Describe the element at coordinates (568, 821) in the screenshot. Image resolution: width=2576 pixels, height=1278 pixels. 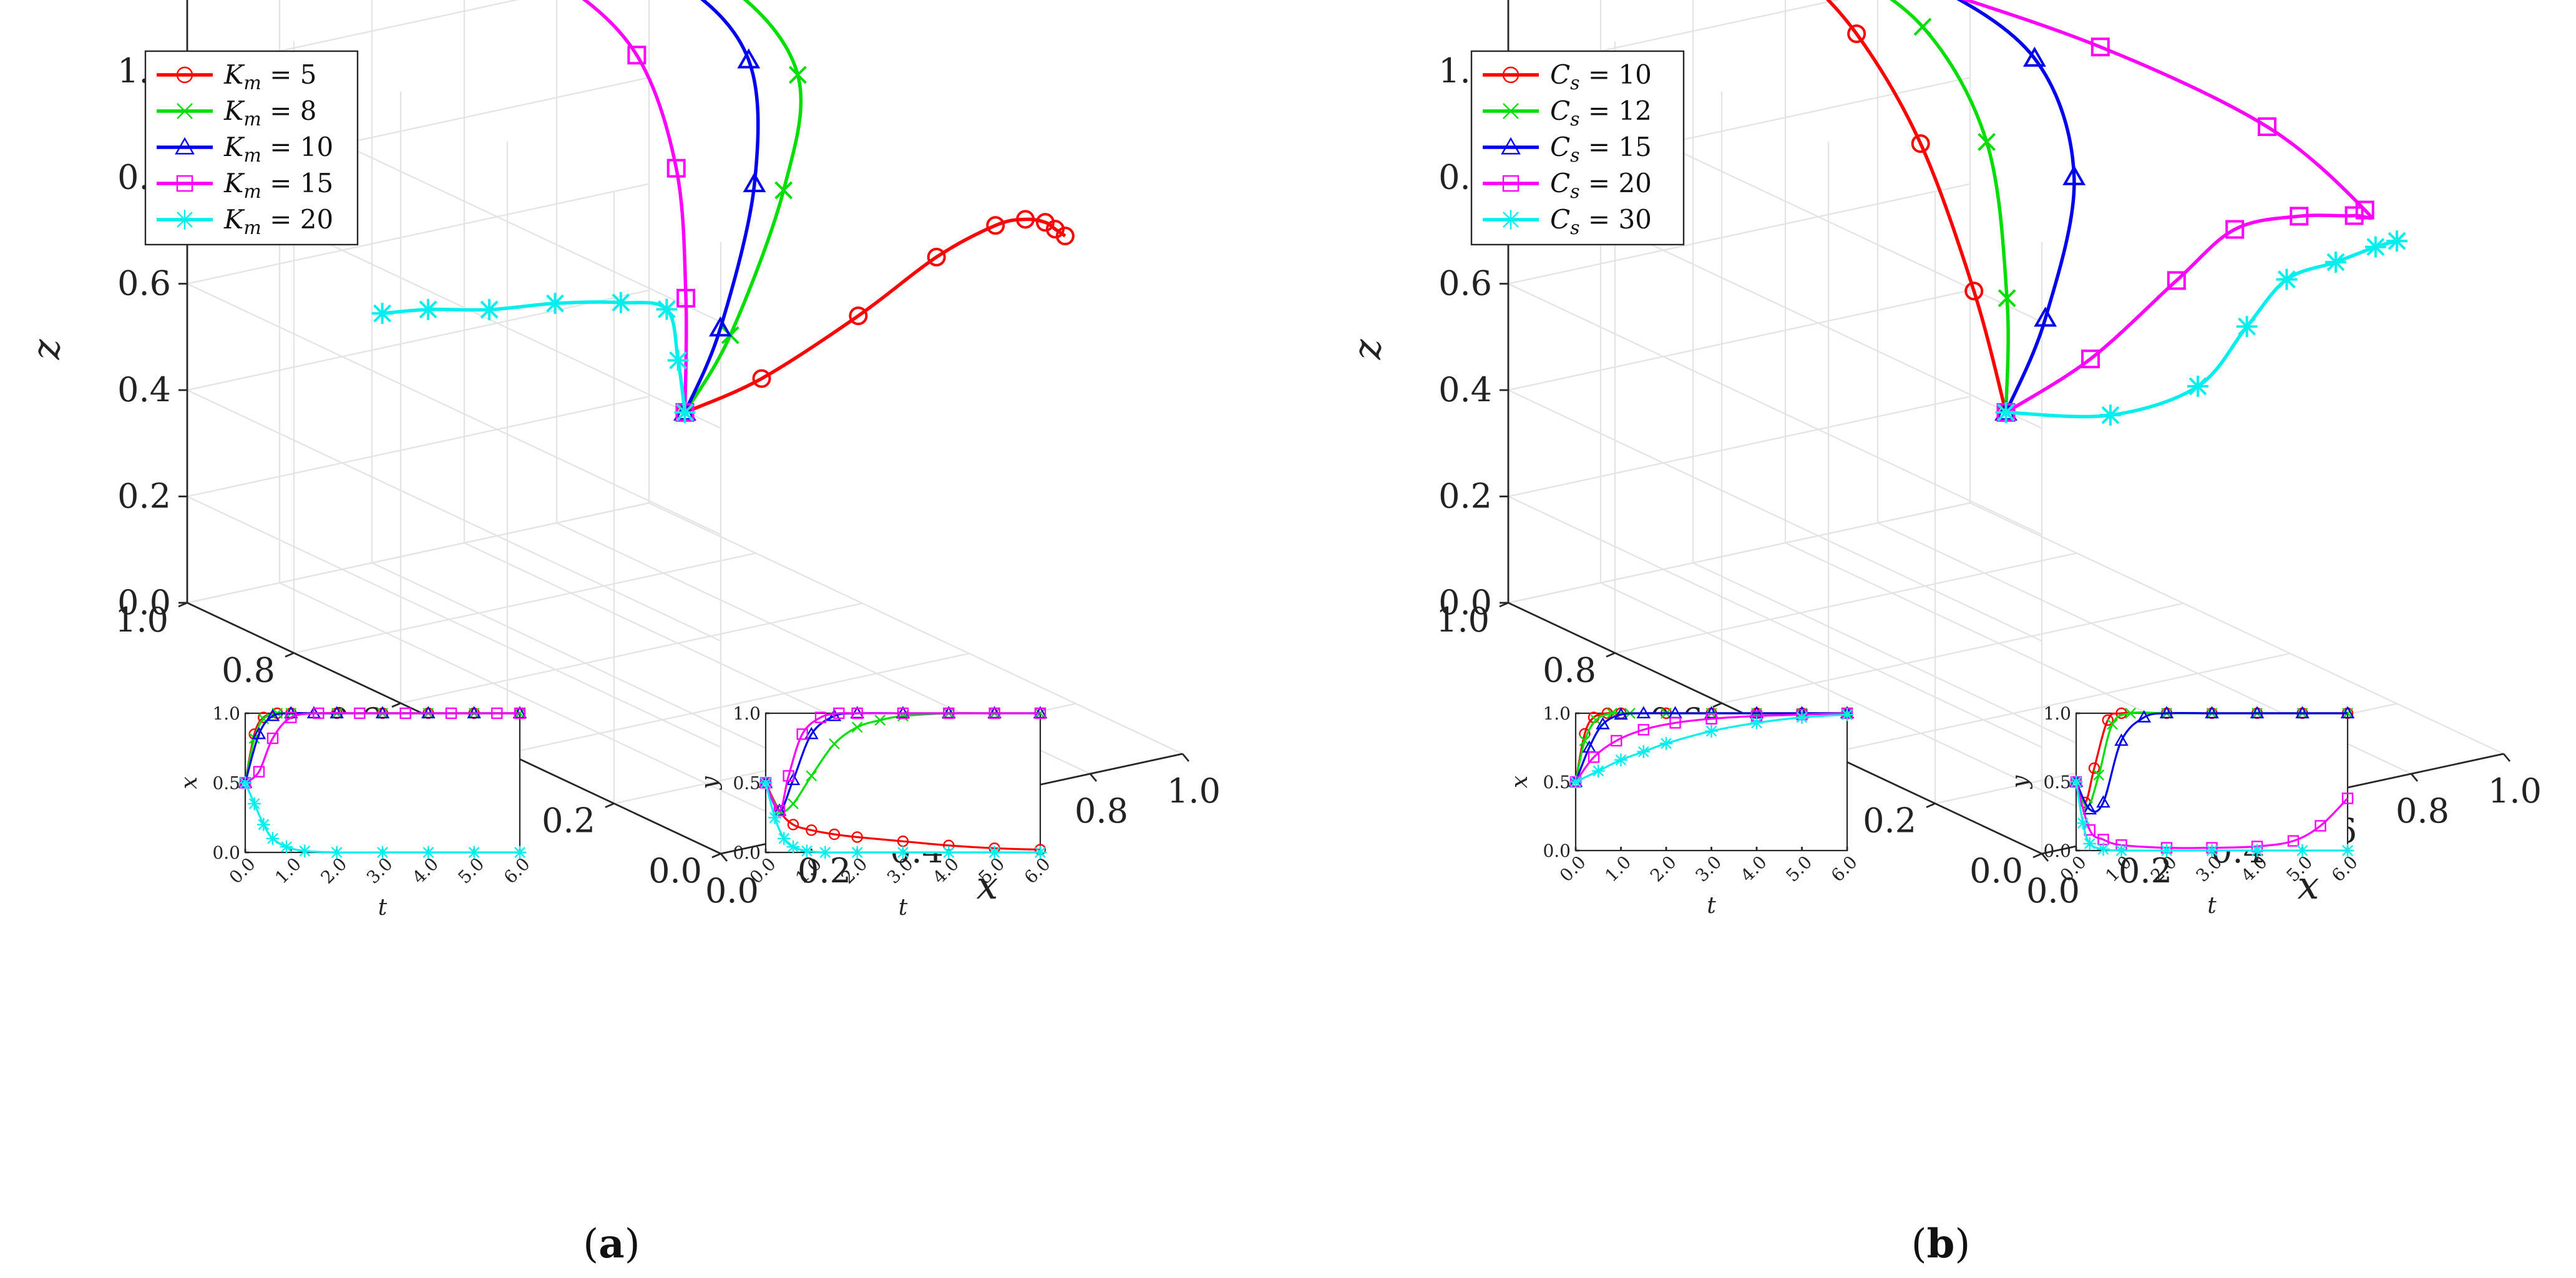
I see `y-tick-label: 0.2` at that location.